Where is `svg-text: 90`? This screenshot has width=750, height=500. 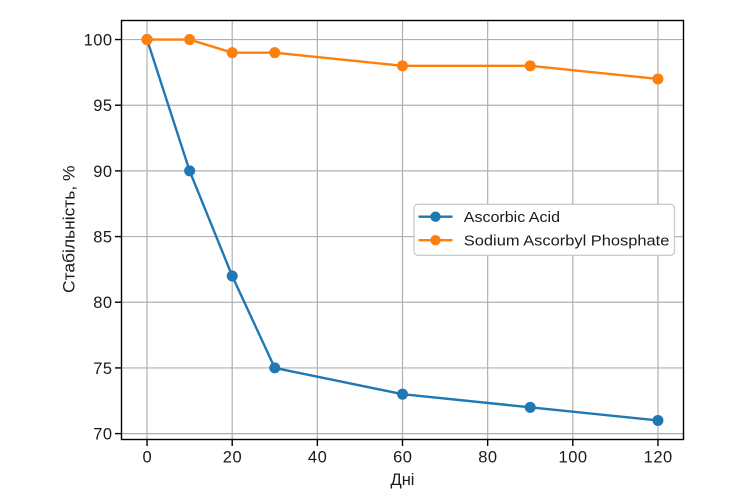 svg-text: 90 is located at coordinates (102, 172).